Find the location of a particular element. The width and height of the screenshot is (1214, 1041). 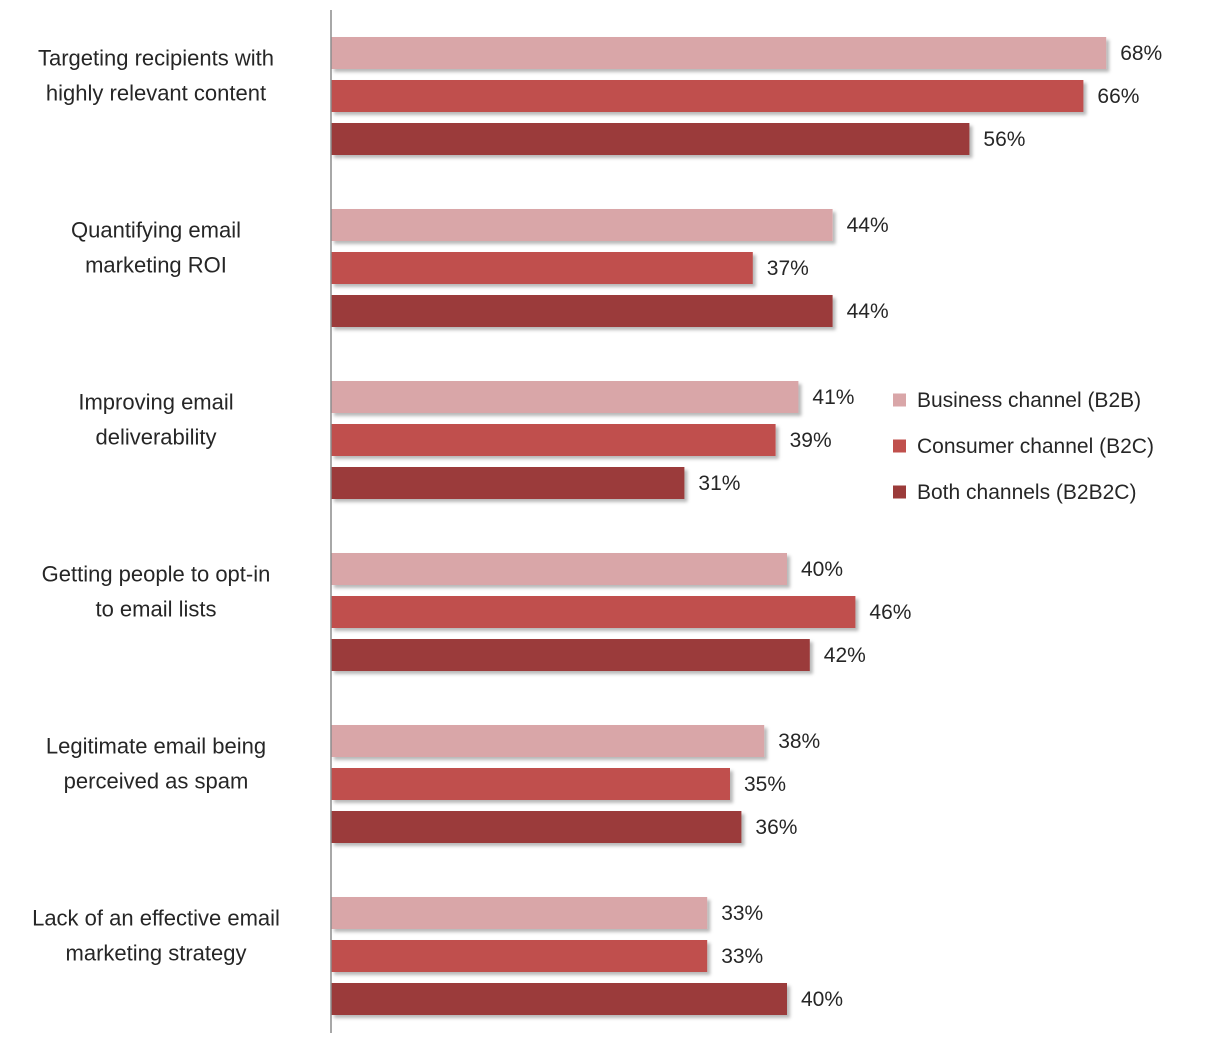

category-label-line: Quantifying email is located at coordinates (156, 230).